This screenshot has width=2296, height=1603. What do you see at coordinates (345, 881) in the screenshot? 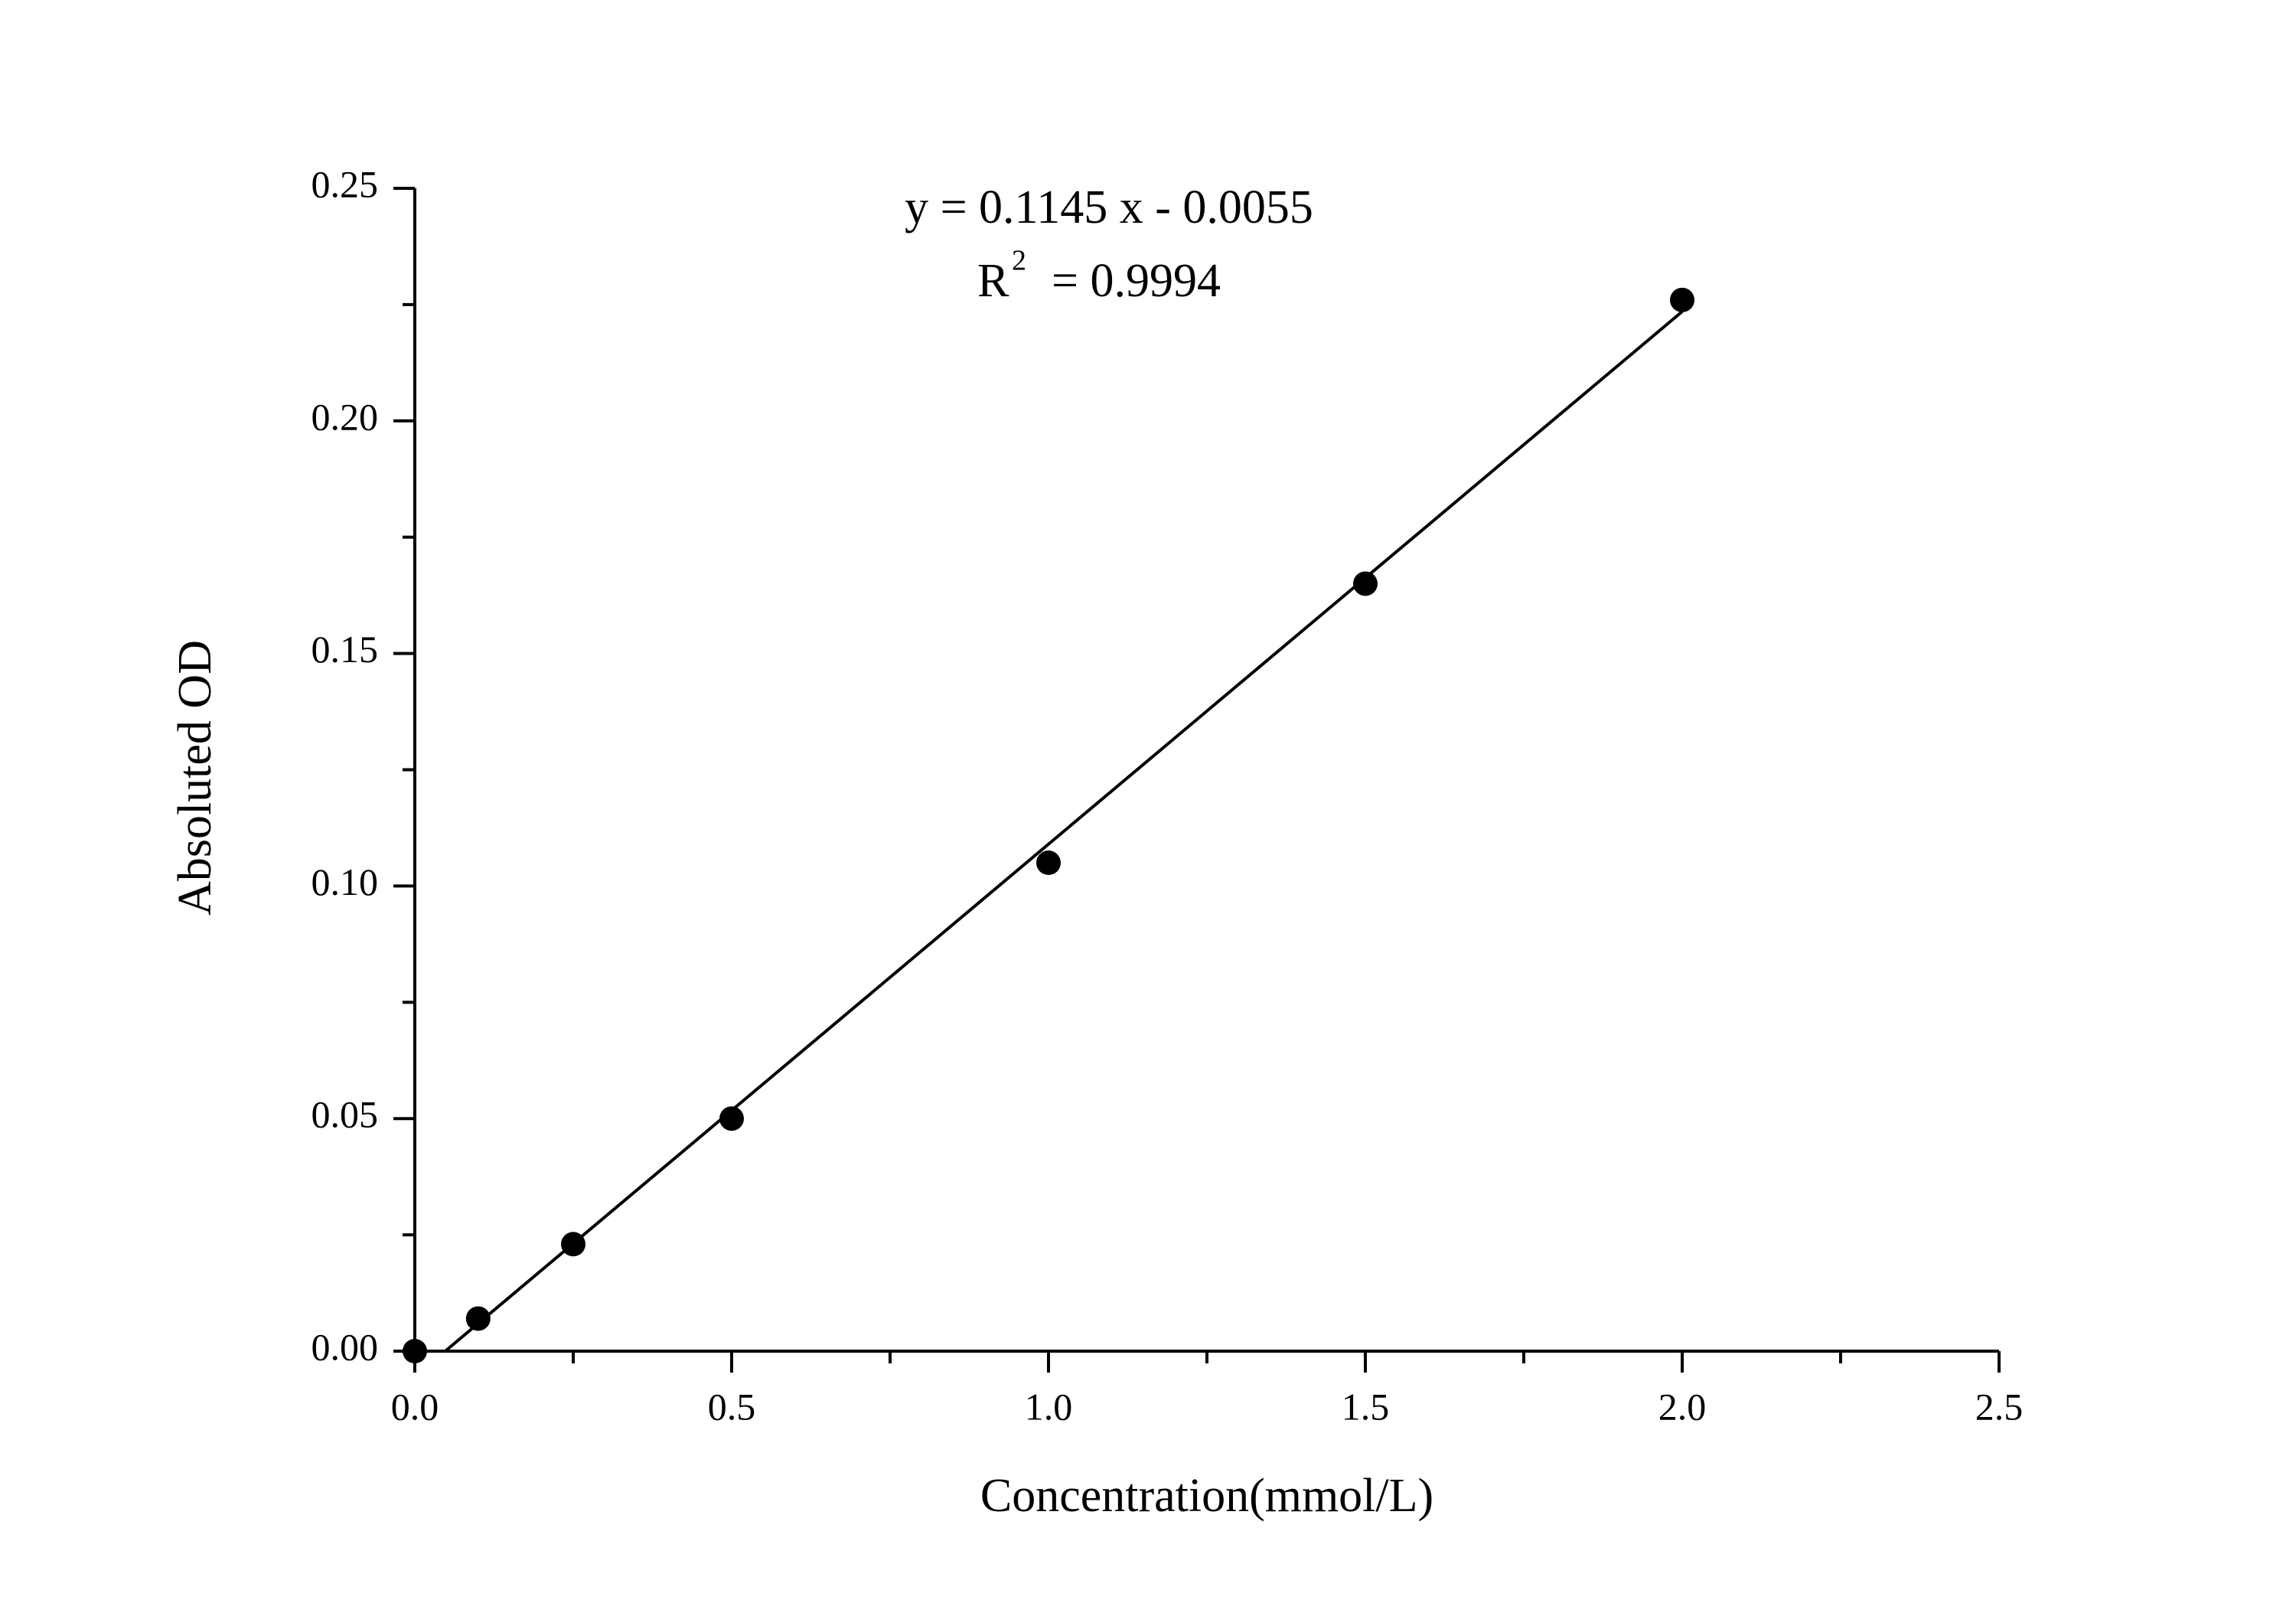
I see `y-tick-label: 0.10` at bounding box center [345, 881].